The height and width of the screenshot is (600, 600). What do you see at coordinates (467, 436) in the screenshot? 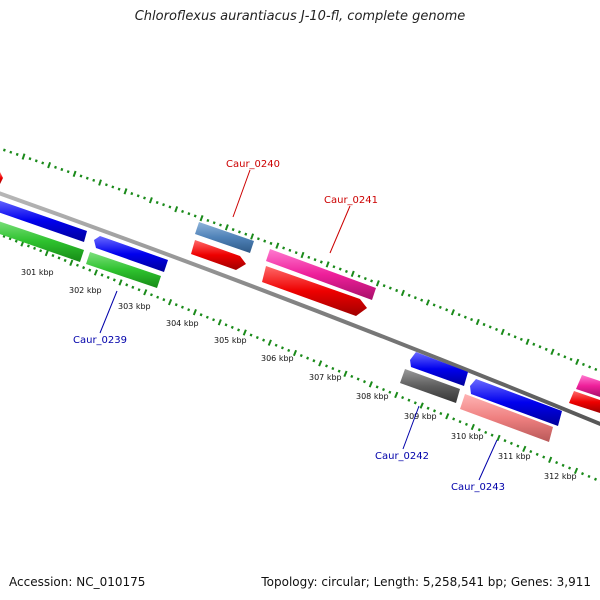
I see `tick-label: 310 kbp` at bounding box center [467, 436].